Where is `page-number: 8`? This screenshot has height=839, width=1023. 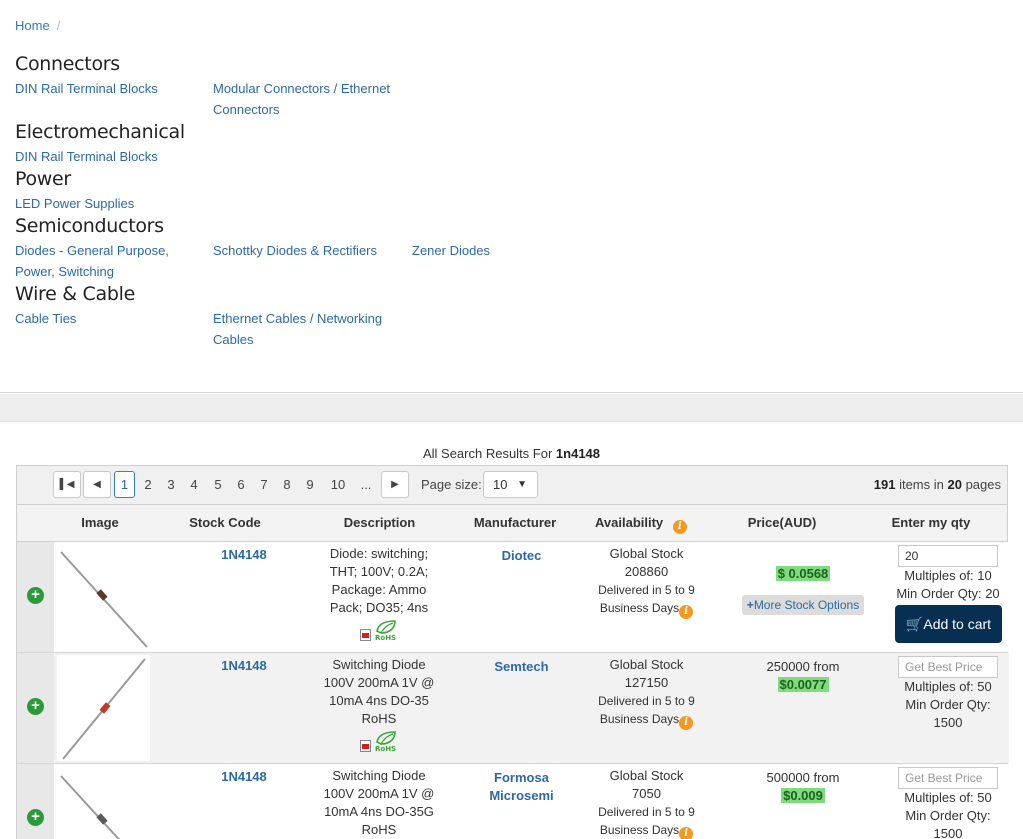
page-number: 8 is located at coordinates (287, 484).